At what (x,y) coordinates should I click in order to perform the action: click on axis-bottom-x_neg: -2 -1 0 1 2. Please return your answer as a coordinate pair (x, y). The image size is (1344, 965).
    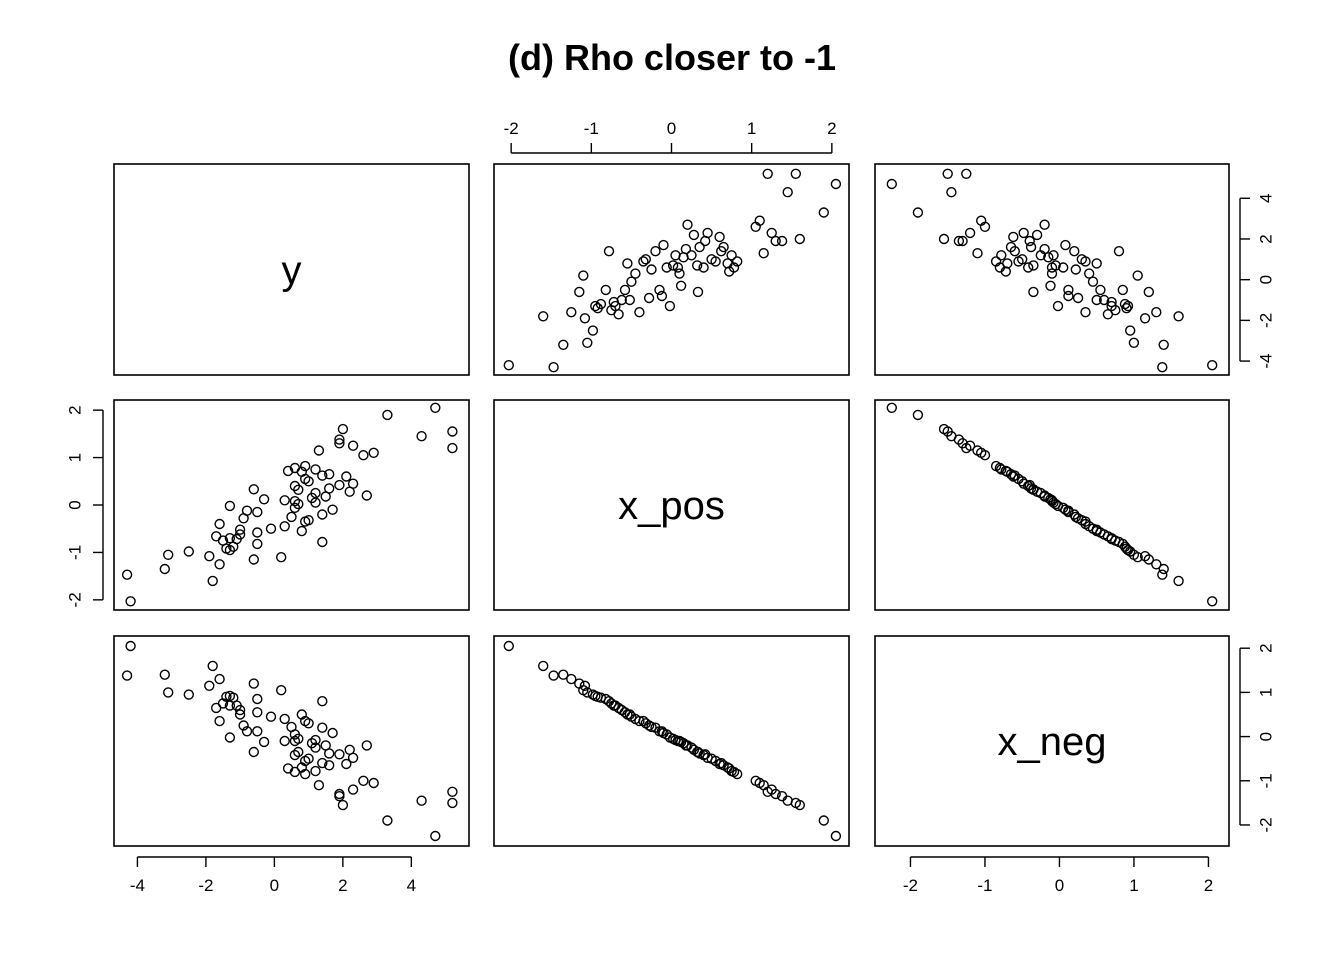
    Looking at the image, I should click on (1058, 875).